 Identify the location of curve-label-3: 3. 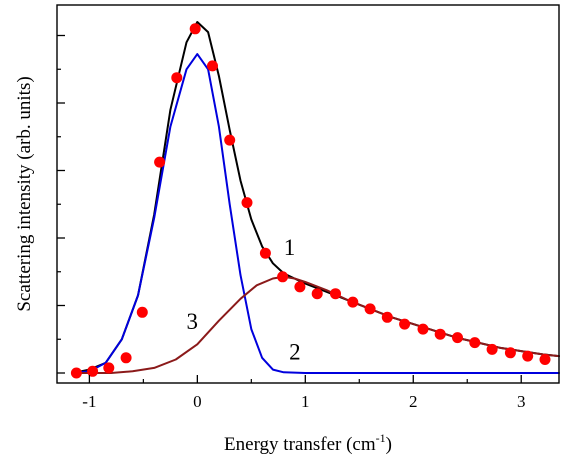
(193, 321).